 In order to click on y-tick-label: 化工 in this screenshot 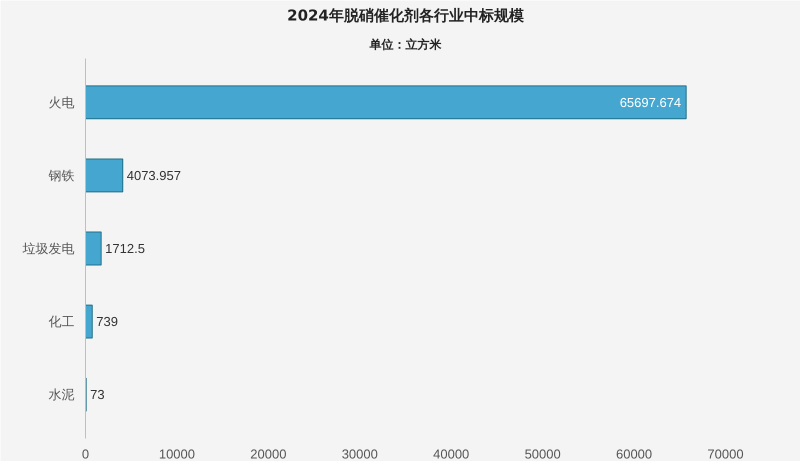, I will do `click(61, 322)`.